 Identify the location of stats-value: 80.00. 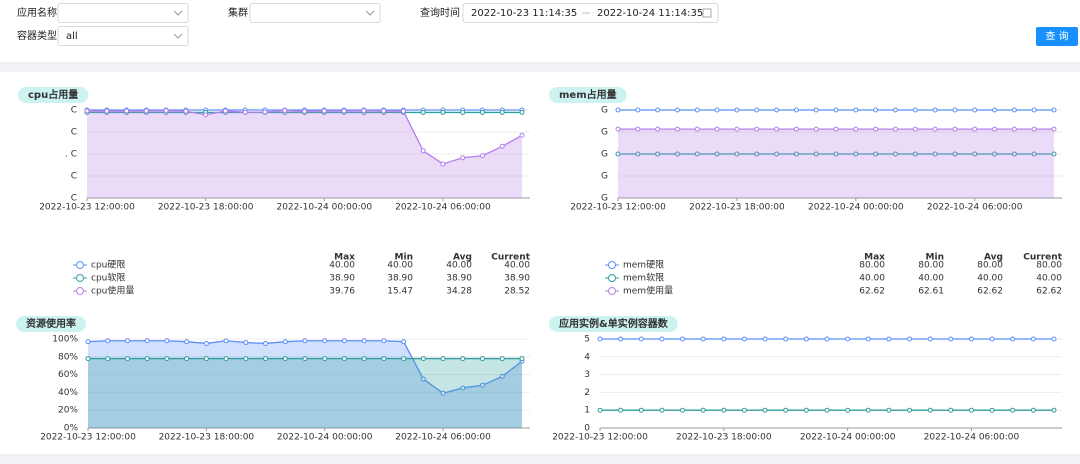
(990, 266).